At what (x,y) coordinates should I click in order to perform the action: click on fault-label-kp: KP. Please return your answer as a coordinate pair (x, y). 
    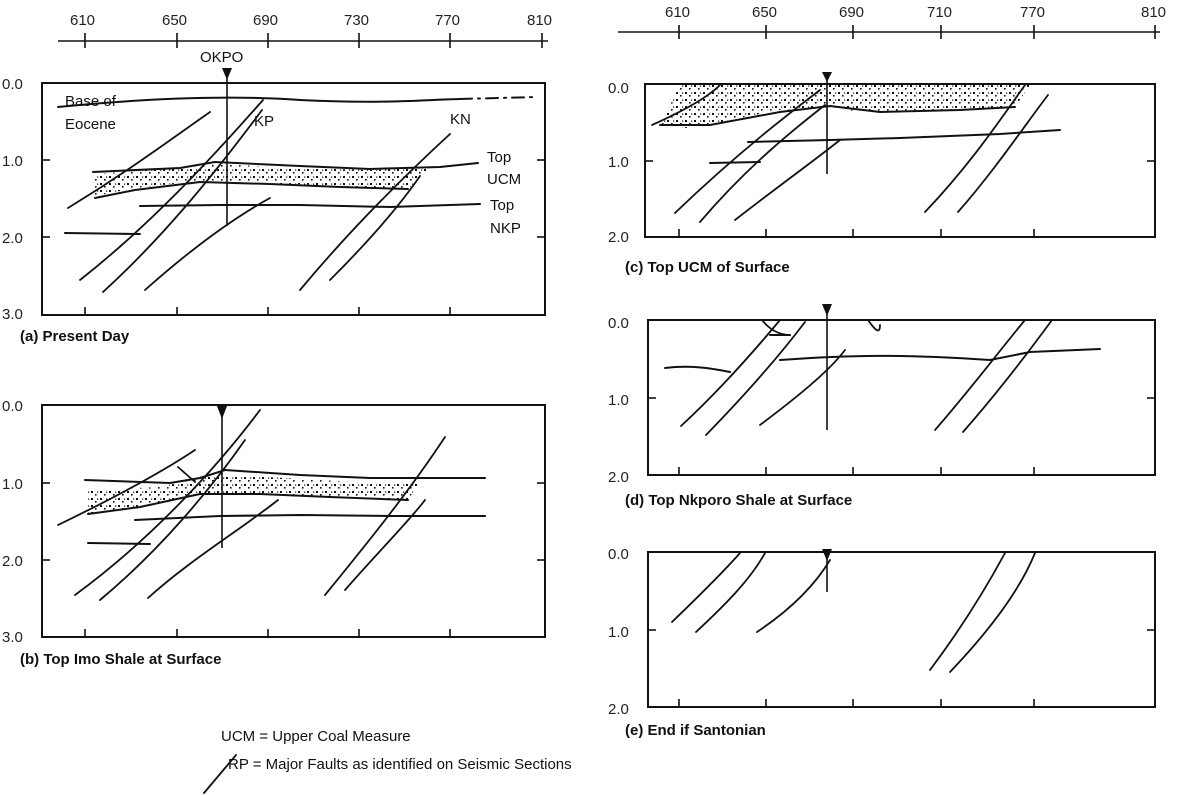
    Looking at the image, I should click on (264, 121).